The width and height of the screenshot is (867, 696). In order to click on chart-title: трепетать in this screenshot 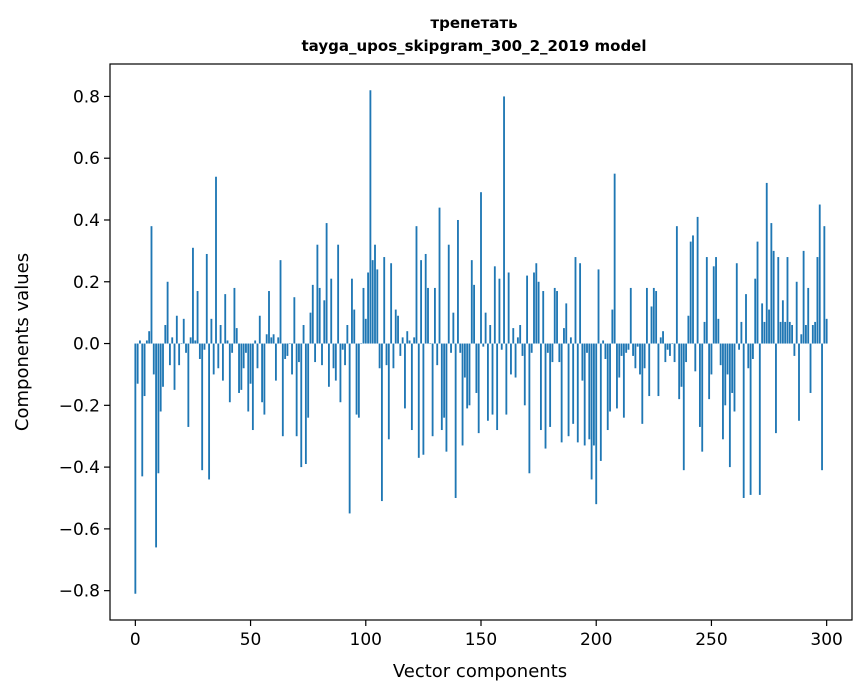, I will do `click(473, 23)`.